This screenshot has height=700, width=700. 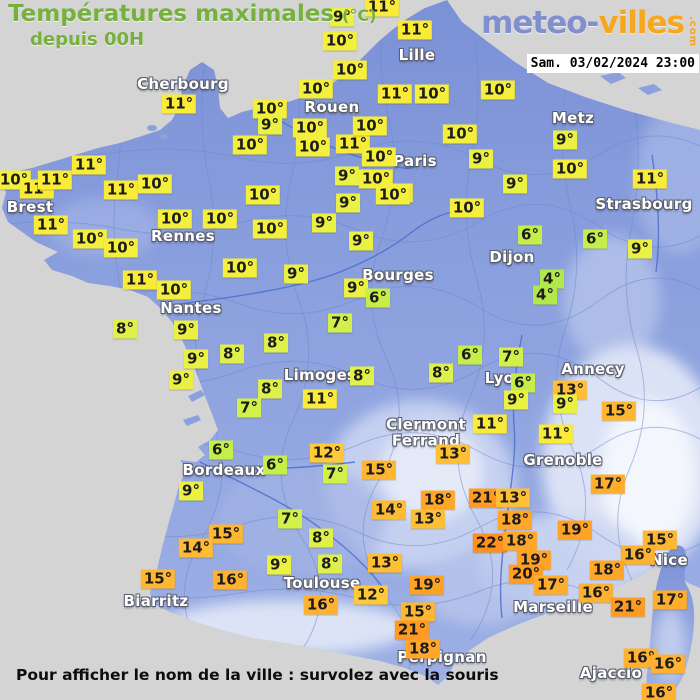 What do you see at coordinates (545, 295) in the screenshot?
I see `temp-chip: 4°` at bounding box center [545, 295].